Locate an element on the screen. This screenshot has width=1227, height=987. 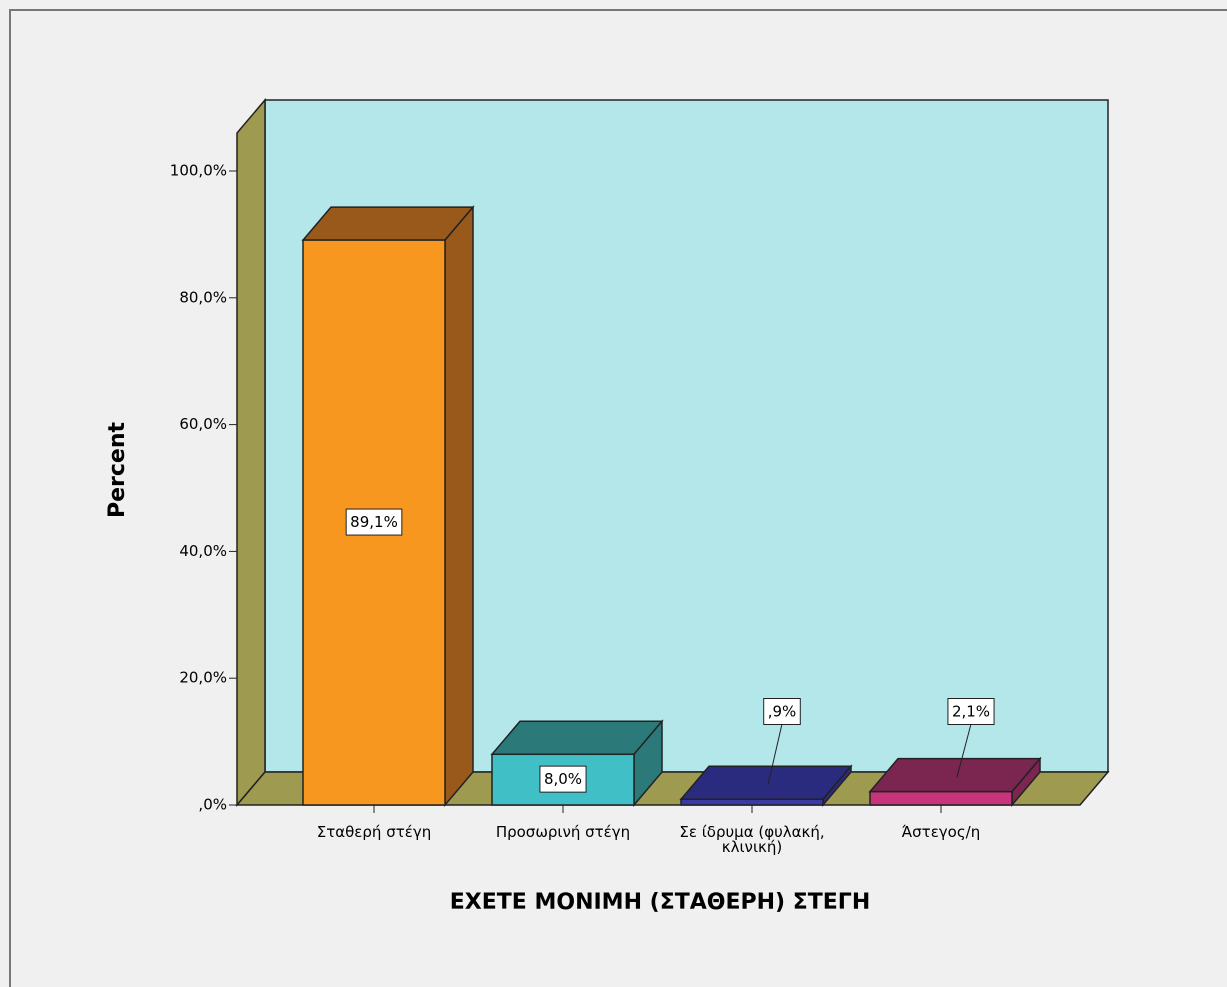
side-wall is located at coordinates (251, 452).